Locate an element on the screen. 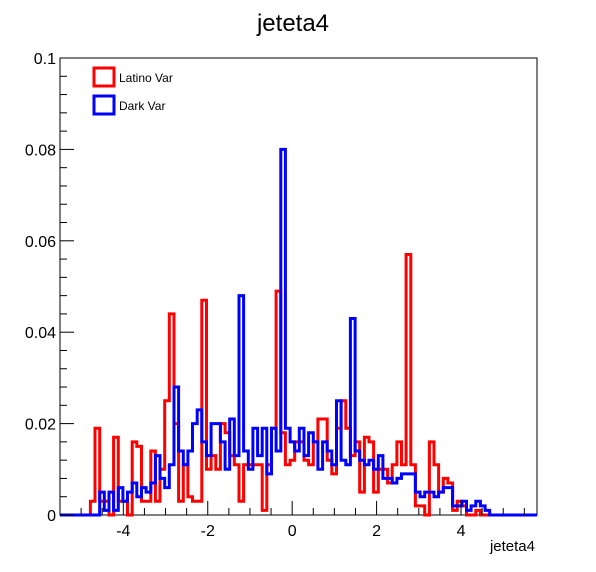 Image resolution: width=596 pixels, height=572 pixels. y-tick-label: 0 is located at coordinates (51, 516).